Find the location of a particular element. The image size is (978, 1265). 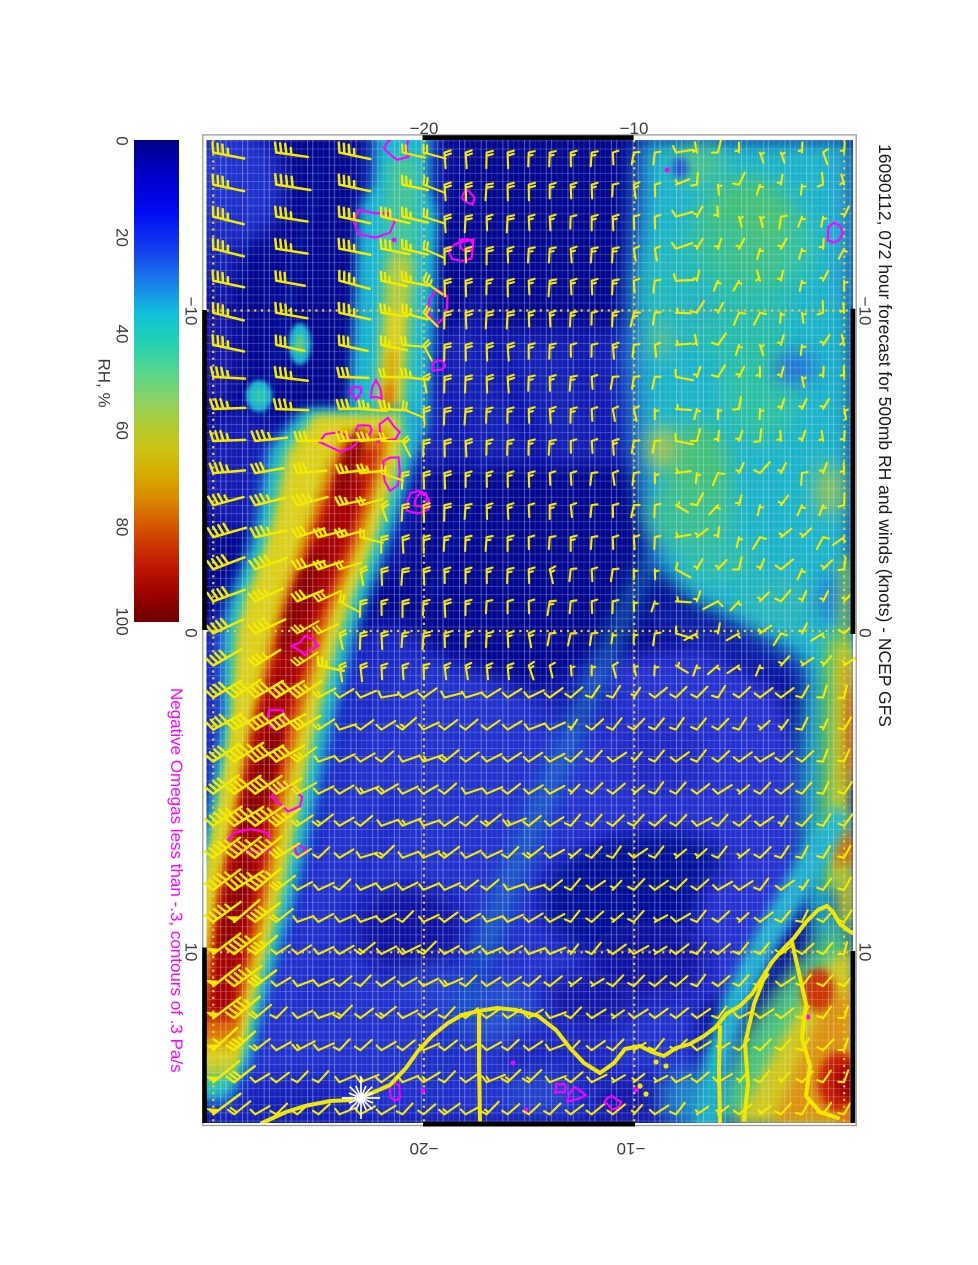

svg-text: 100 is located at coordinates (122, 621).